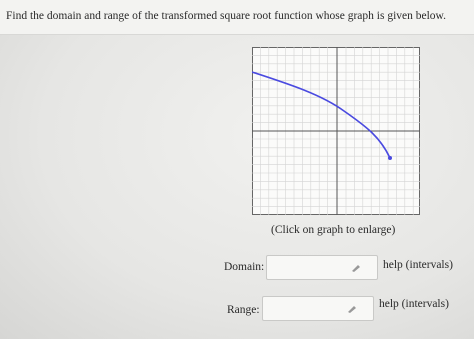 Image resolution: width=474 pixels, height=339 pixels. Describe the element at coordinates (322, 267) in the screenshot. I see `domain-input` at that location.